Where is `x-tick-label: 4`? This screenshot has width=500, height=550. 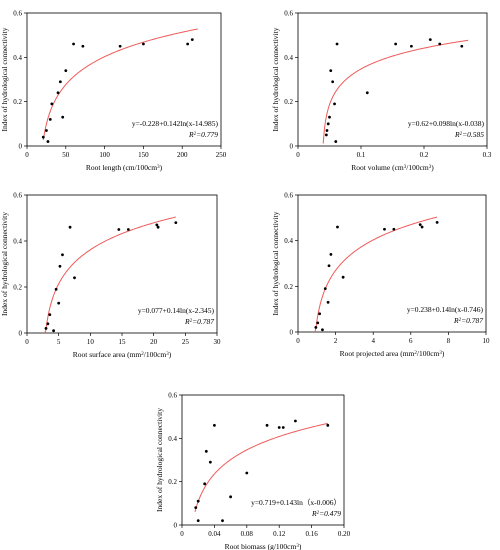 x-tick-label: 4 is located at coordinates (373, 341).